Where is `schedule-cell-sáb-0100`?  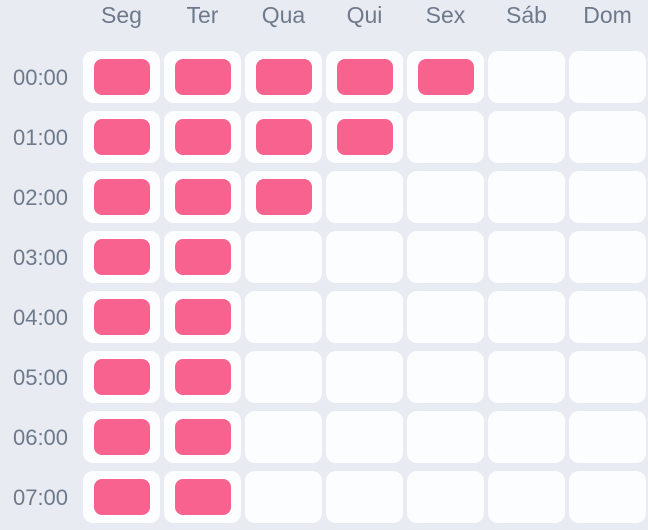 schedule-cell-sáb-0100 is located at coordinates (526, 137).